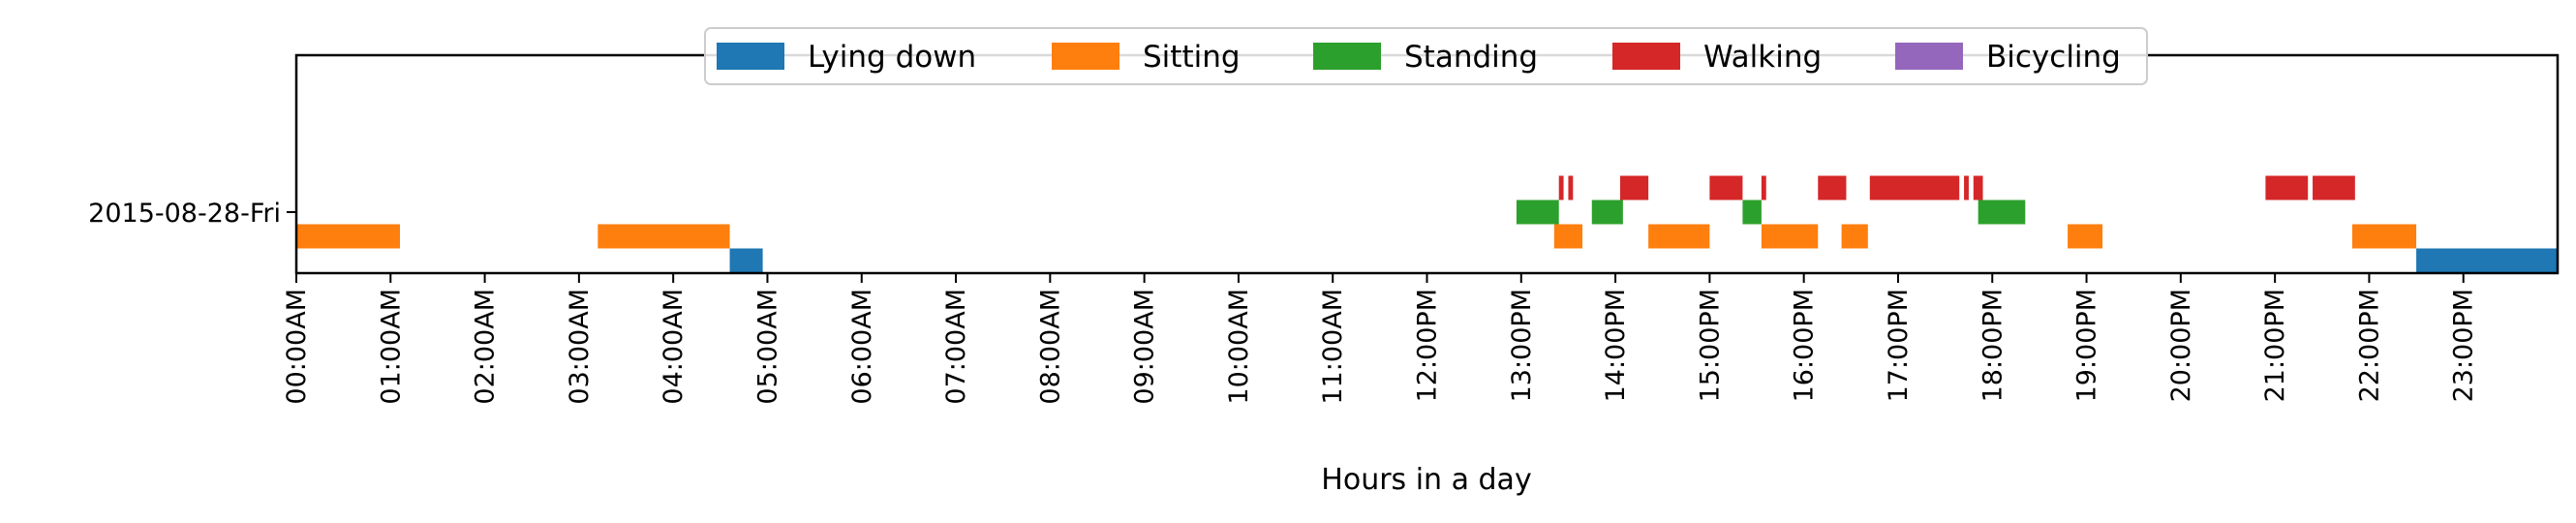 This screenshot has width=2576, height=523. I want to click on x-axis-title: Hours in a day, so click(1426, 480).